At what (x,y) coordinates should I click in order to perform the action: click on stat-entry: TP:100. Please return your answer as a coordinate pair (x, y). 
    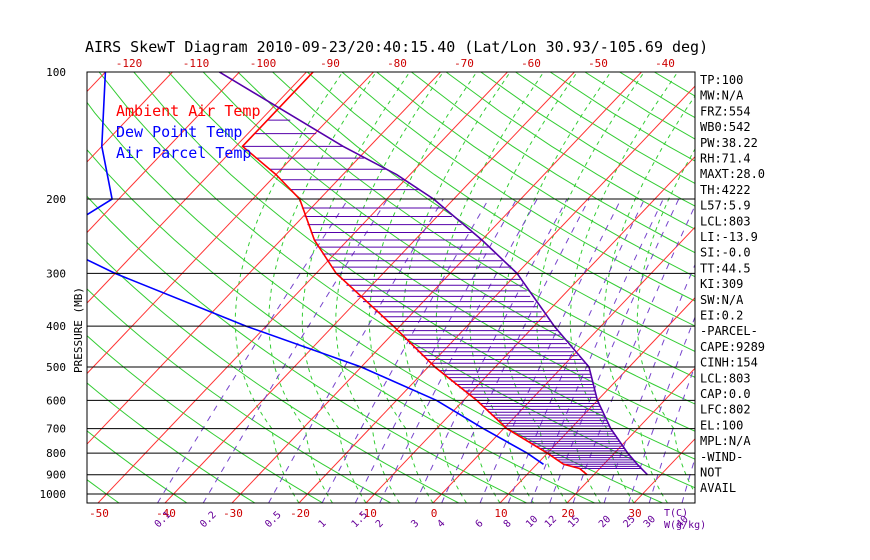
    Looking at the image, I should click on (721, 80).